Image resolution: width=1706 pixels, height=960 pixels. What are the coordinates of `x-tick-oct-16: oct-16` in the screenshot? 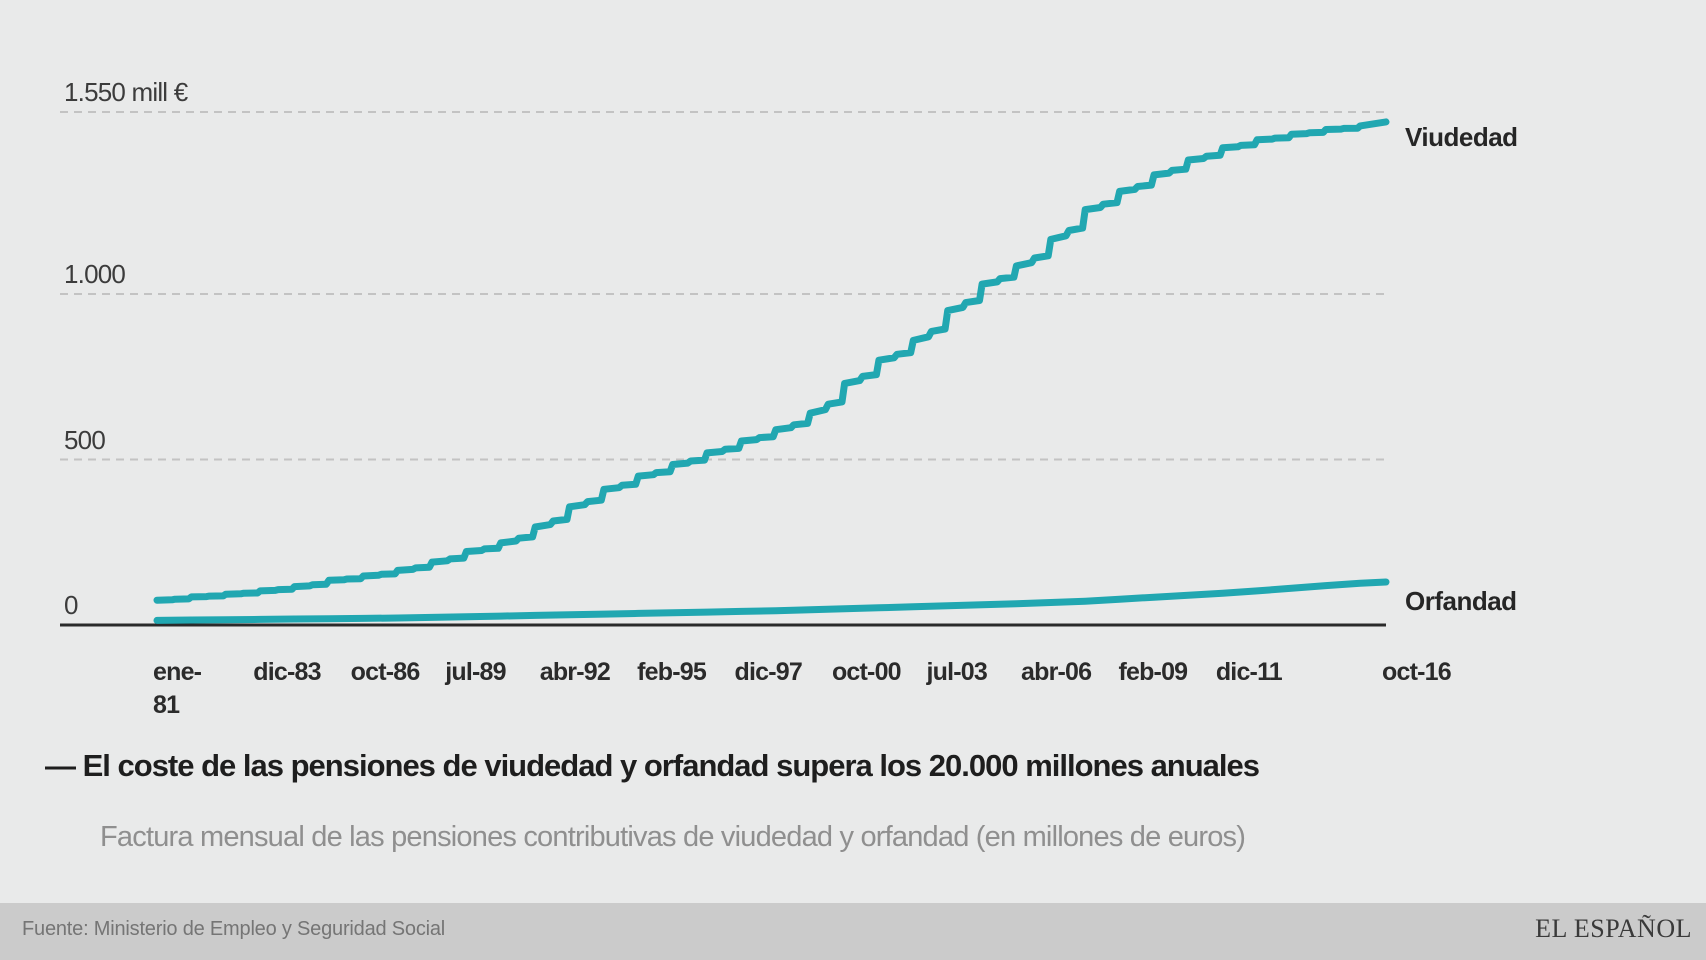 It's located at (1417, 672).